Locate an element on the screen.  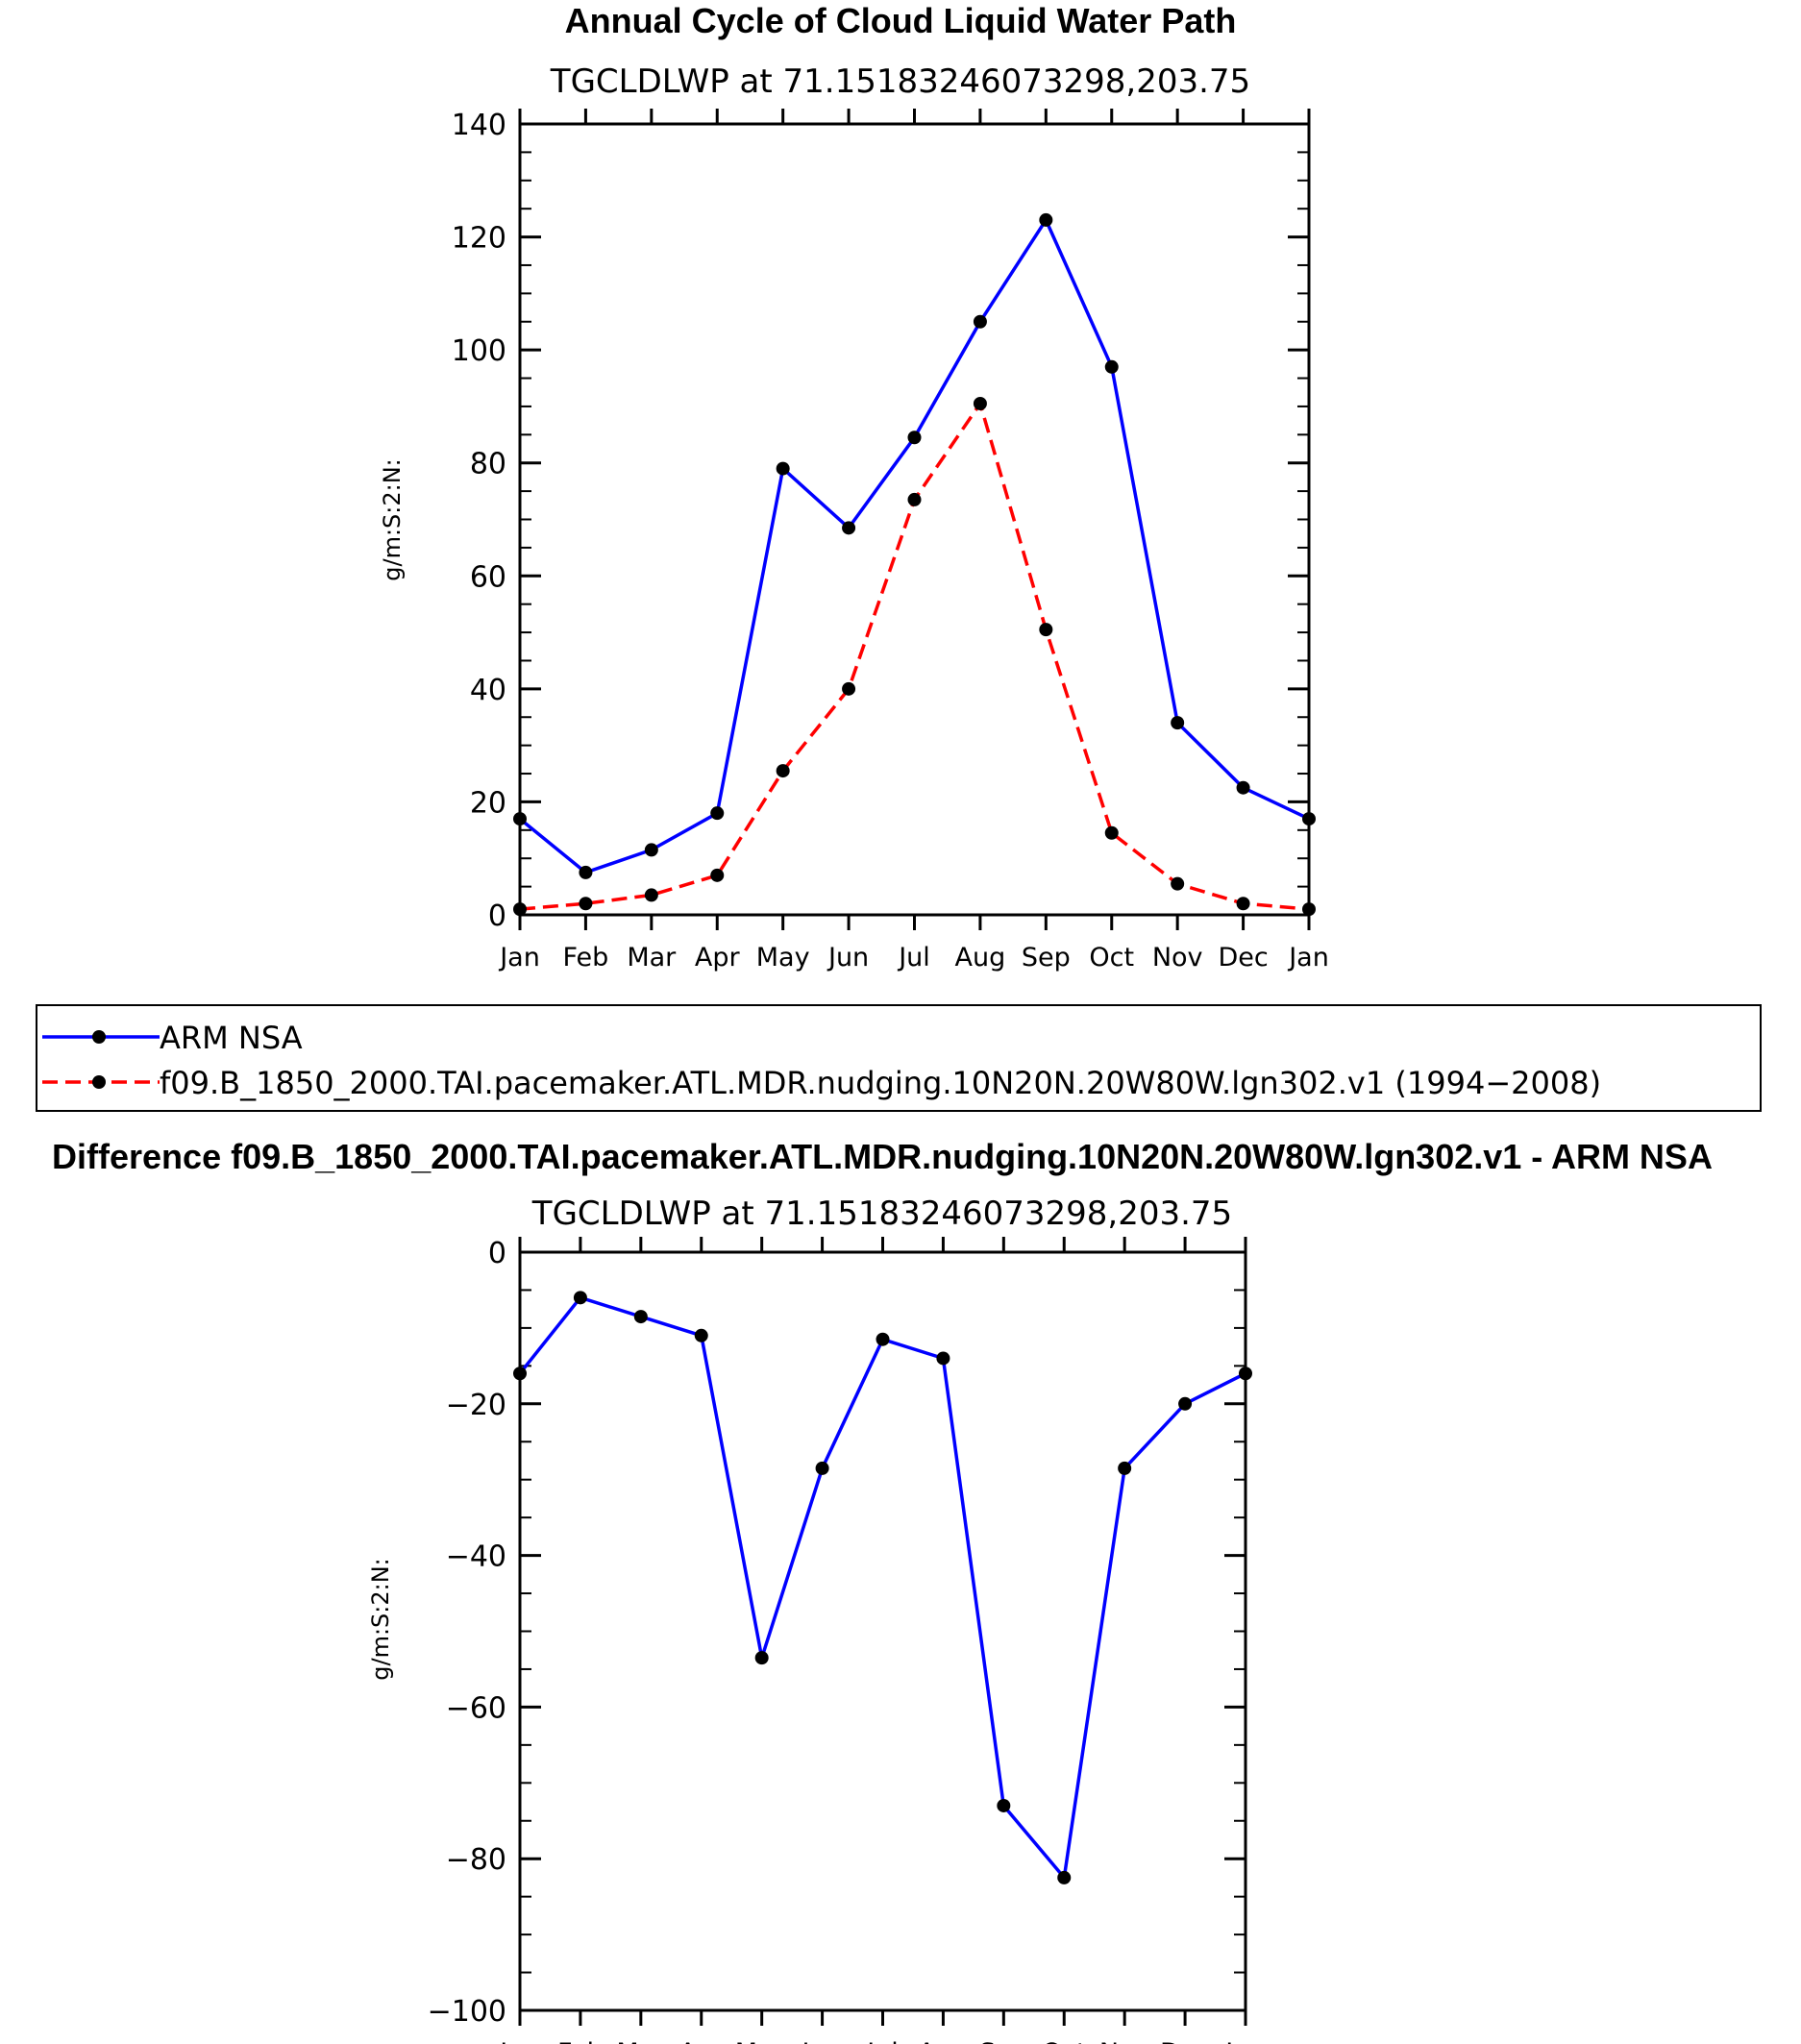
chart1-title: Annual Cycle of Cloud Liquid Water Path is located at coordinates (901, 20).